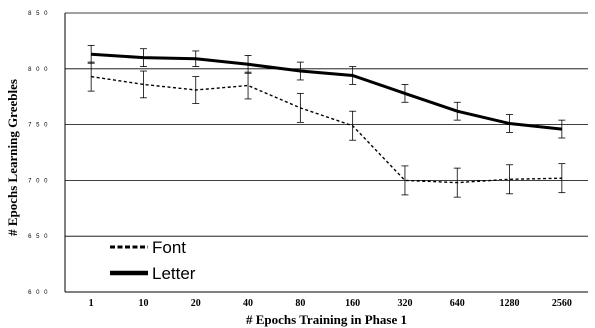  I want to click on x-tick-label: 1, so click(91, 303).